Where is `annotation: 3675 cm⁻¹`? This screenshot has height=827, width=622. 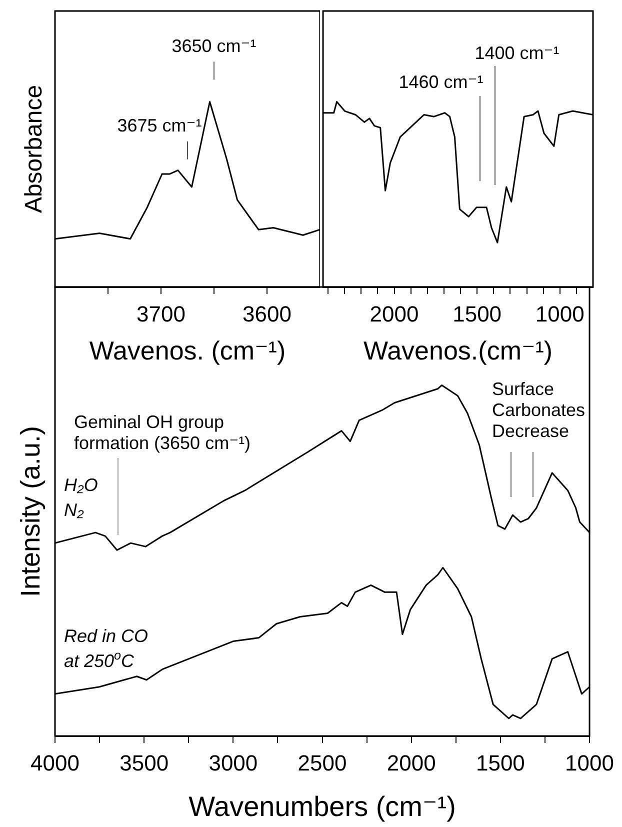
annotation: 3675 cm⁻¹ is located at coordinates (159, 125).